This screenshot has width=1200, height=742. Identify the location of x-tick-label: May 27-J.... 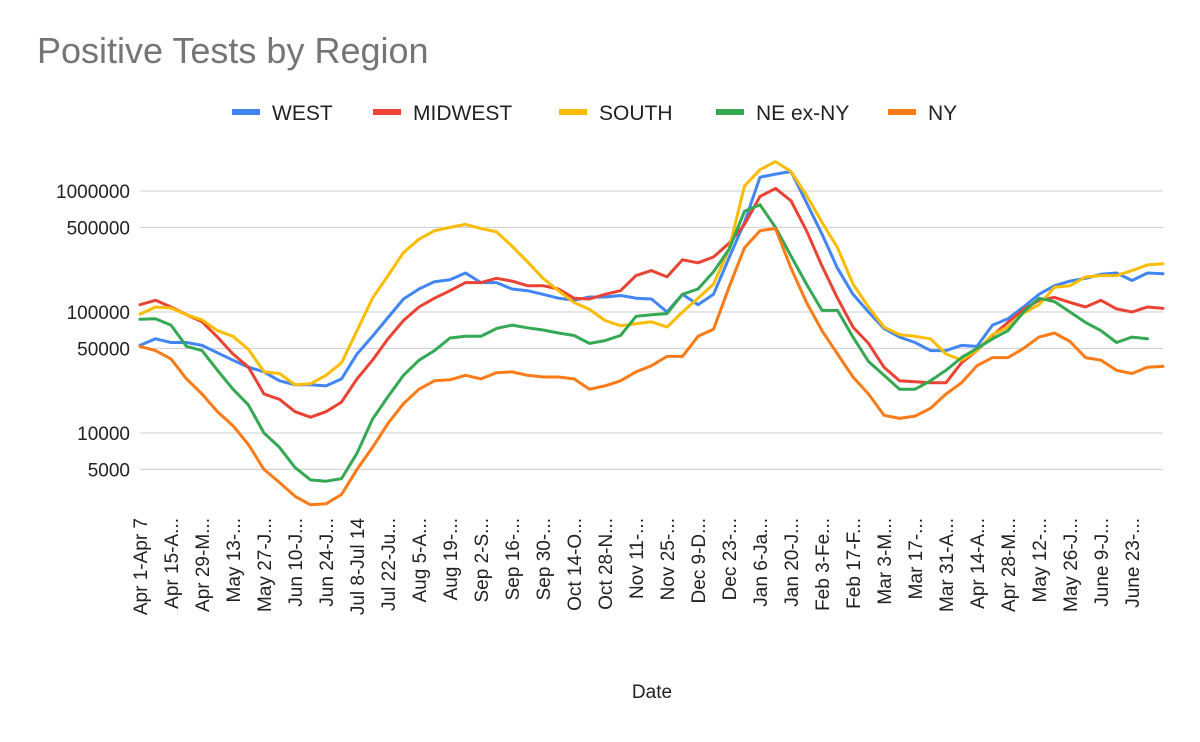
(265, 565).